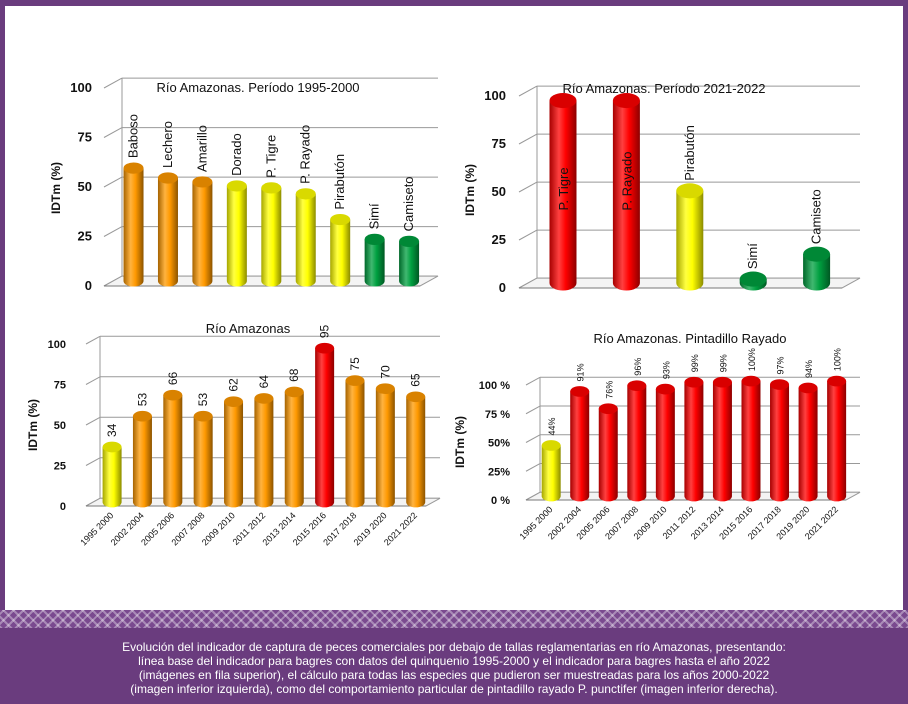 The width and height of the screenshot is (908, 704). What do you see at coordinates (563, 188) in the screenshot?
I see `category-label: P. Tigre` at bounding box center [563, 188].